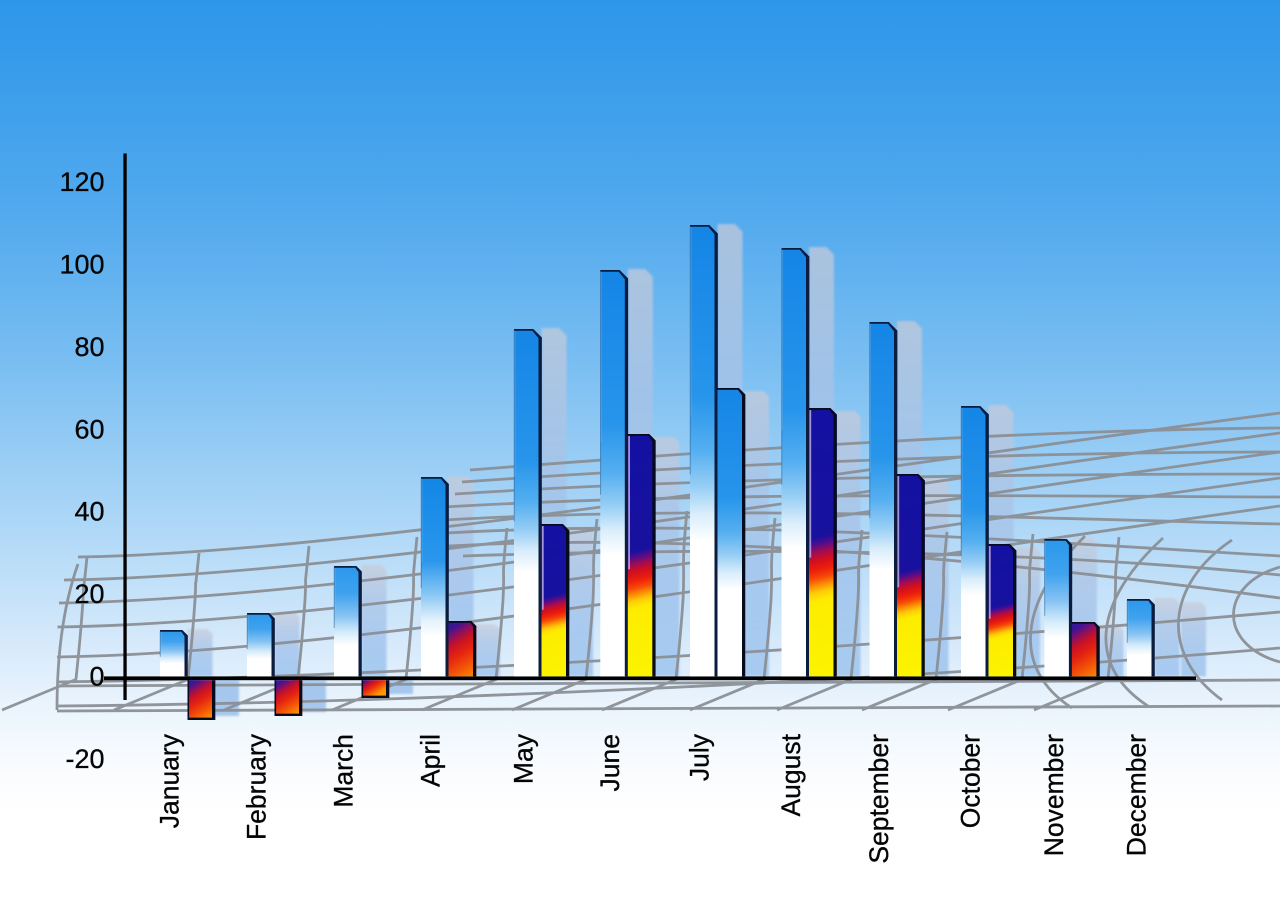  What do you see at coordinates (524, 758) in the screenshot?
I see `svg-text: May` at bounding box center [524, 758].